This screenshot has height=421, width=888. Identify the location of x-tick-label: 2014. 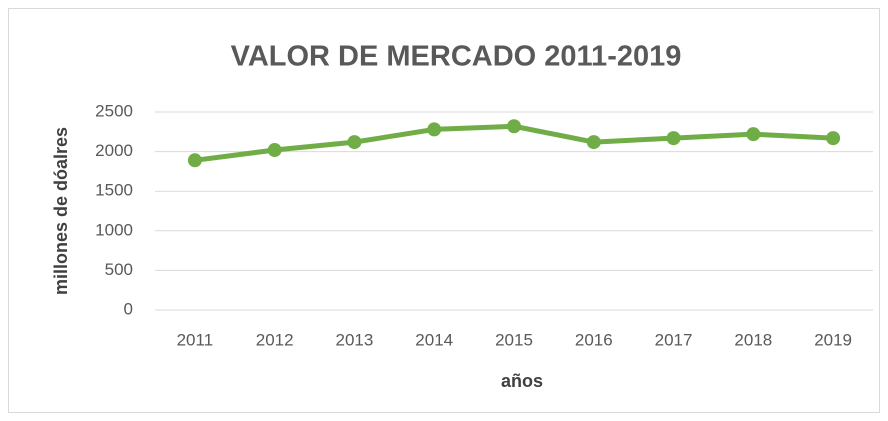
(434, 339).